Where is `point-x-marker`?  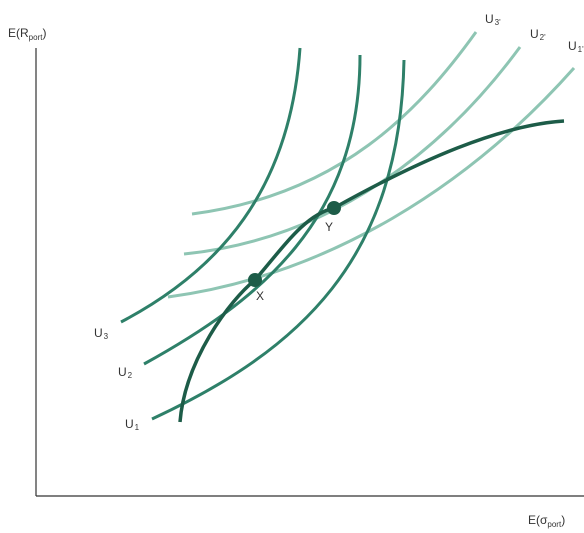
point-x-marker is located at coordinates (255, 280).